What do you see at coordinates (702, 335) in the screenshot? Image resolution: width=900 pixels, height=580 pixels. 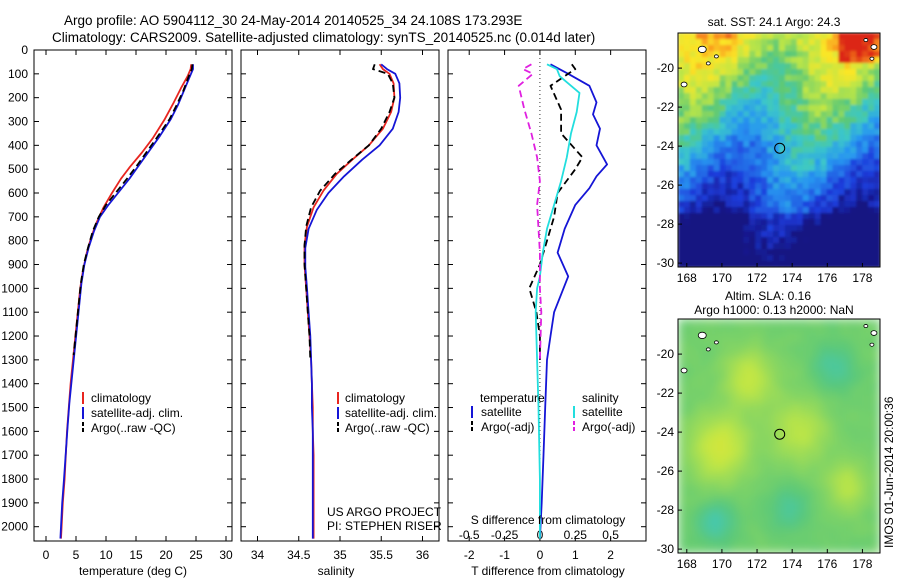 I see `island` at bounding box center [702, 335].